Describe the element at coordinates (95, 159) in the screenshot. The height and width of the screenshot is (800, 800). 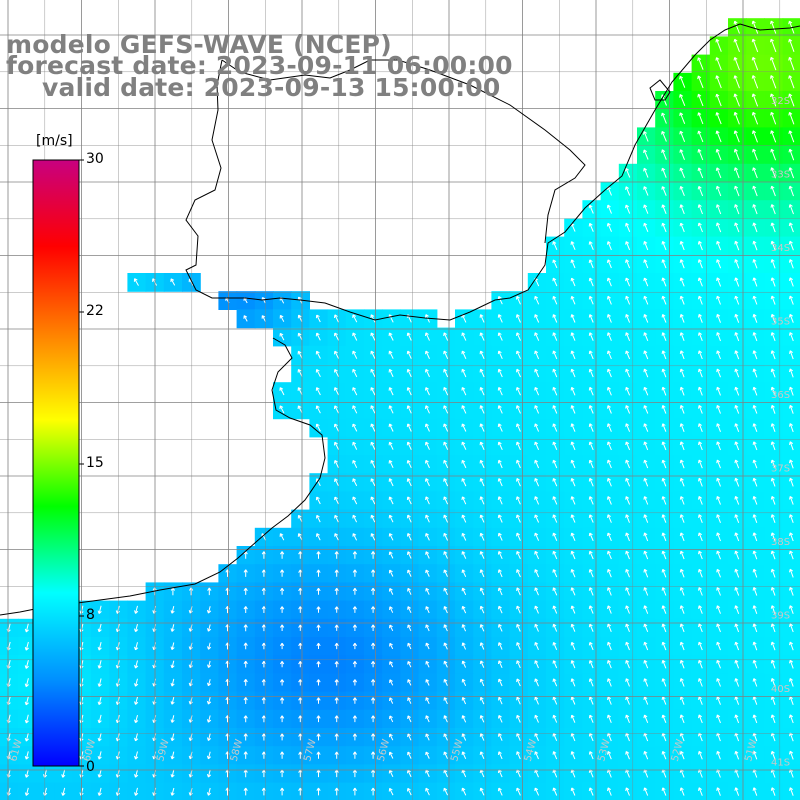
I see `colorbar-tick-30: 30` at that location.